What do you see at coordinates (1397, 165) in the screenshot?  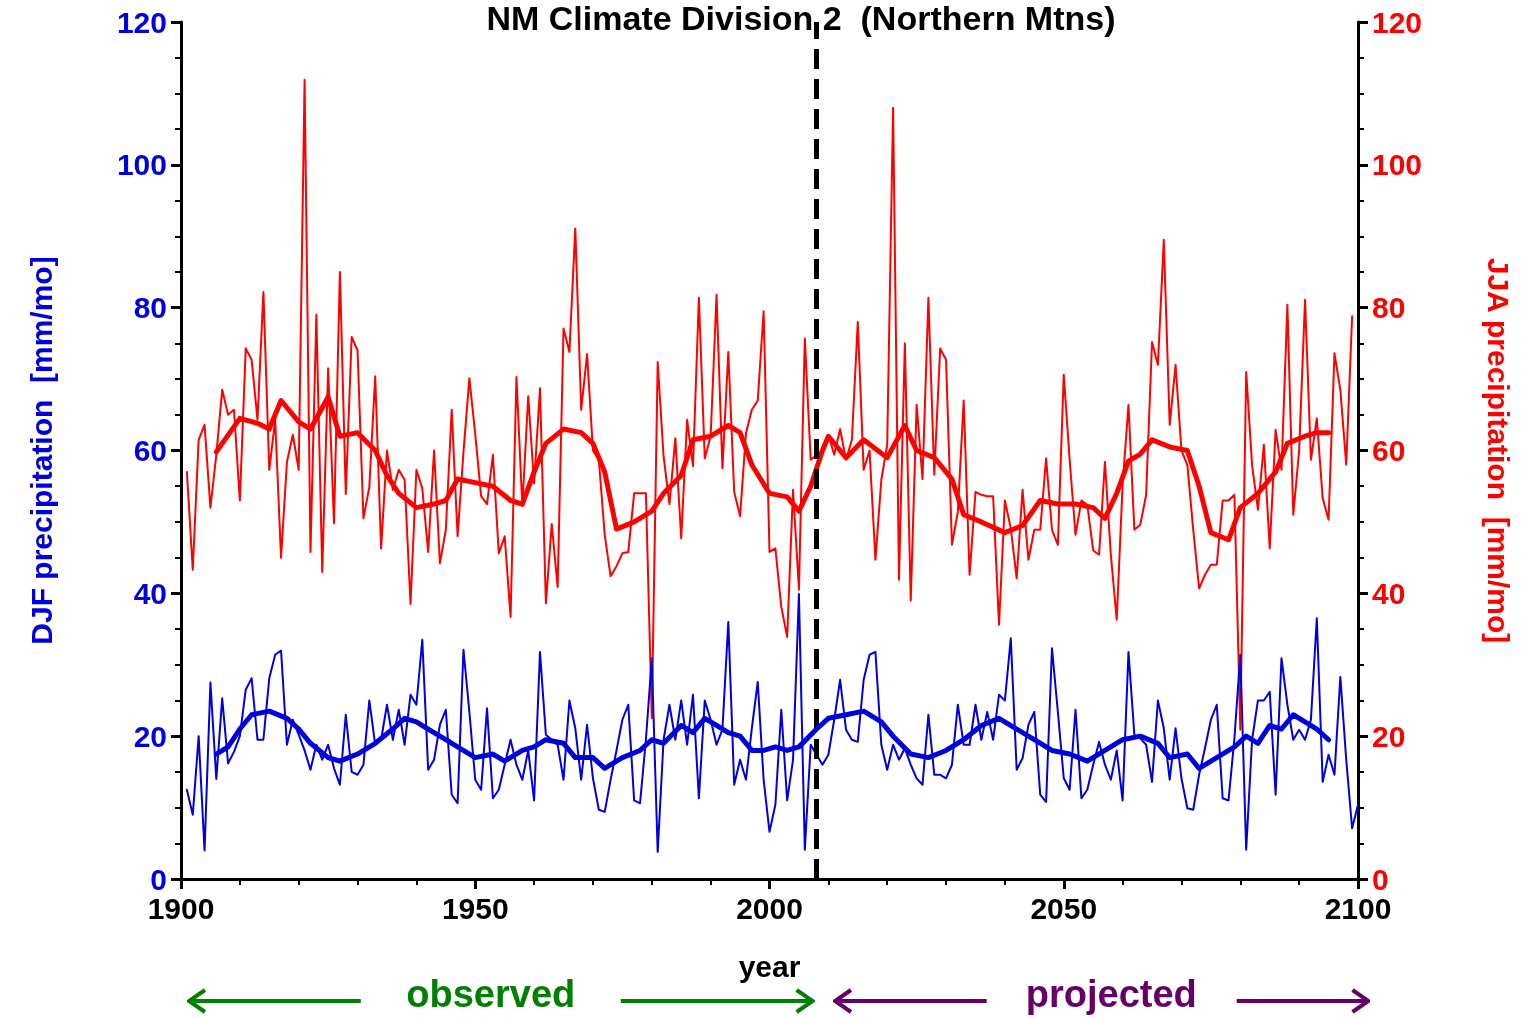 I see `y2-tick-label: 100` at bounding box center [1397, 165].